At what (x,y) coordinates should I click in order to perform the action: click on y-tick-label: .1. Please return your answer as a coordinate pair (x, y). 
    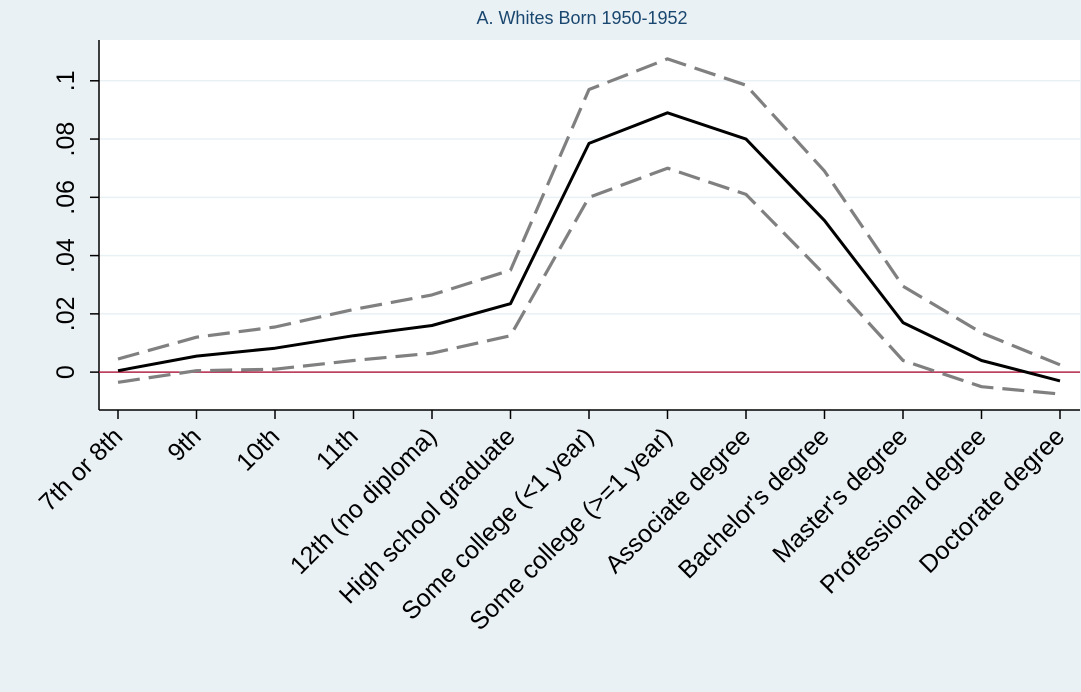
    Looking at the image, I should click on (66, 80).